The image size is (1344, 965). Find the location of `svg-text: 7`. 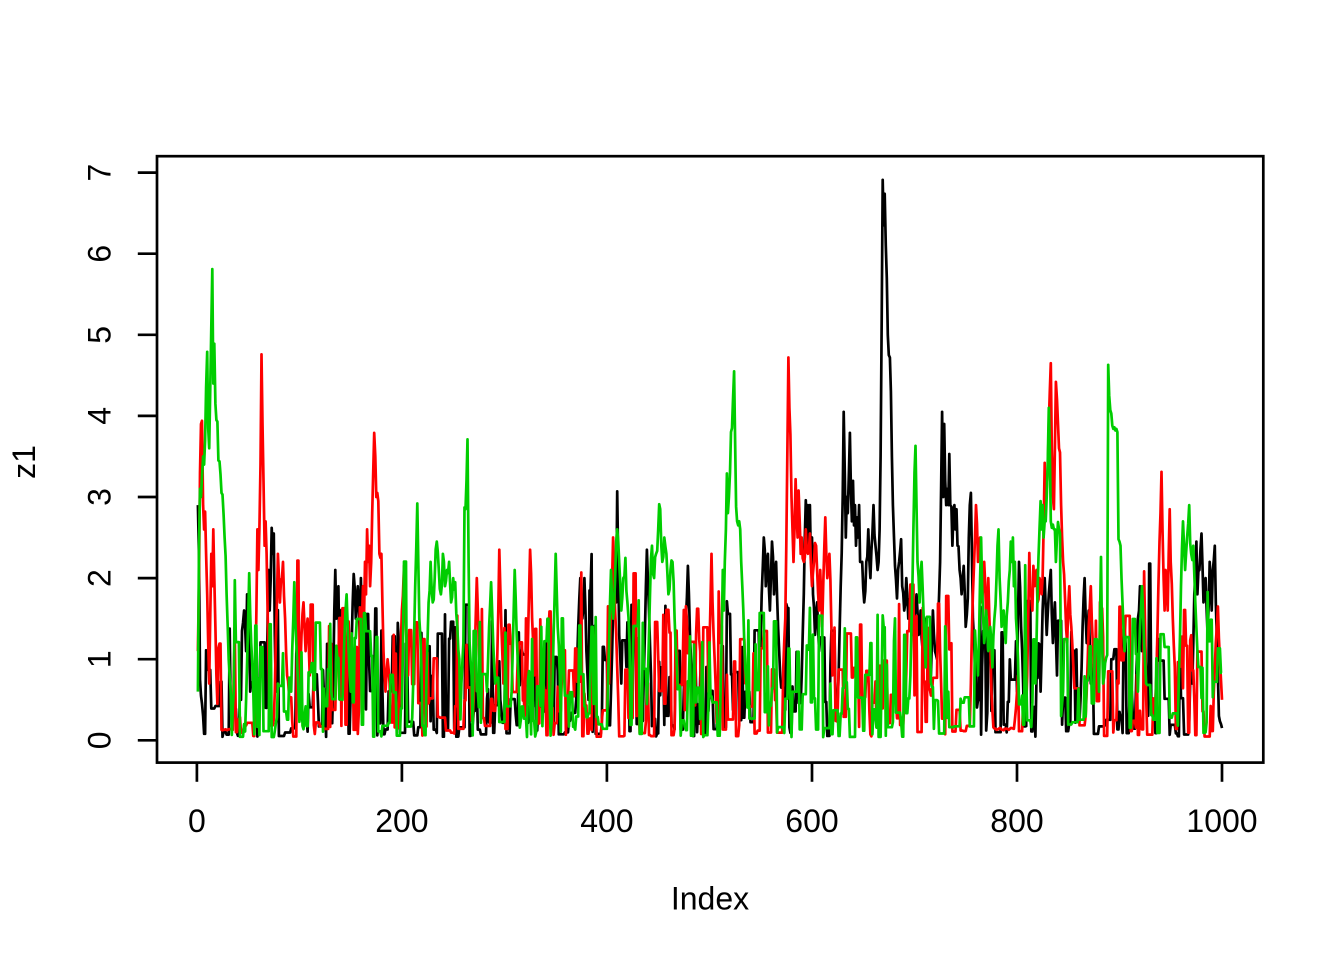

svg-text: 7 is located at coordinates (100, 173).